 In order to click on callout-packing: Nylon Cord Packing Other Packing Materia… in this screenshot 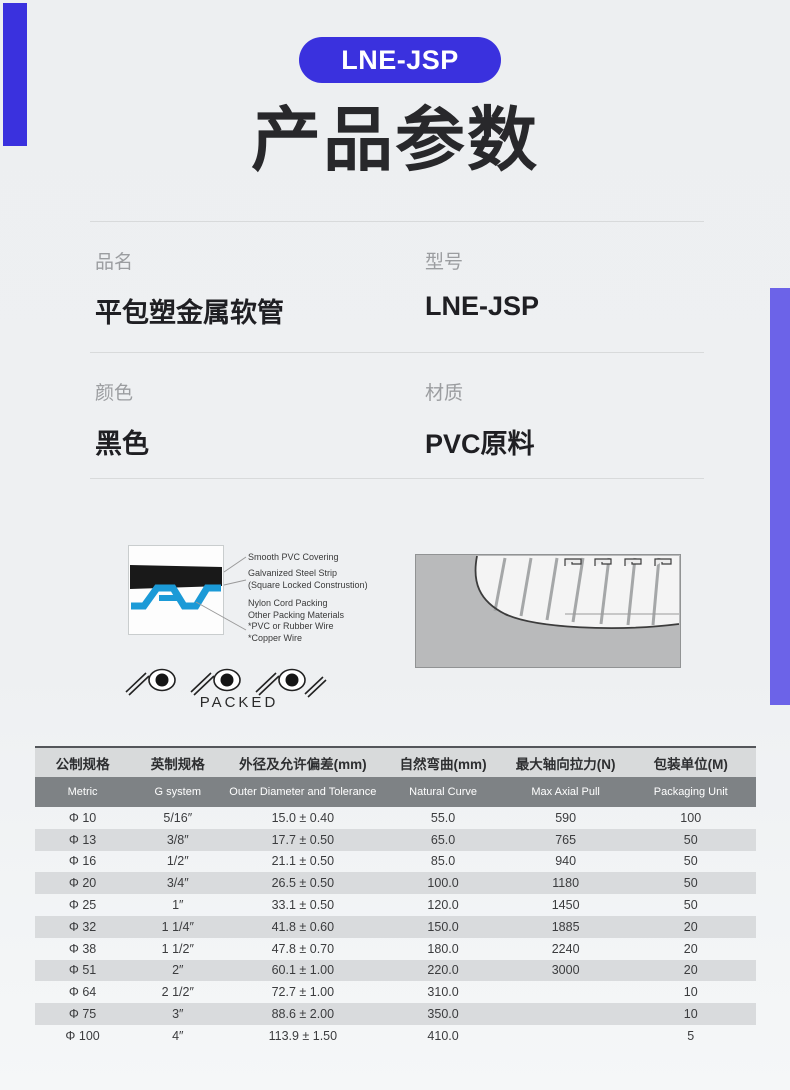, I will do `click(296, 621)`.